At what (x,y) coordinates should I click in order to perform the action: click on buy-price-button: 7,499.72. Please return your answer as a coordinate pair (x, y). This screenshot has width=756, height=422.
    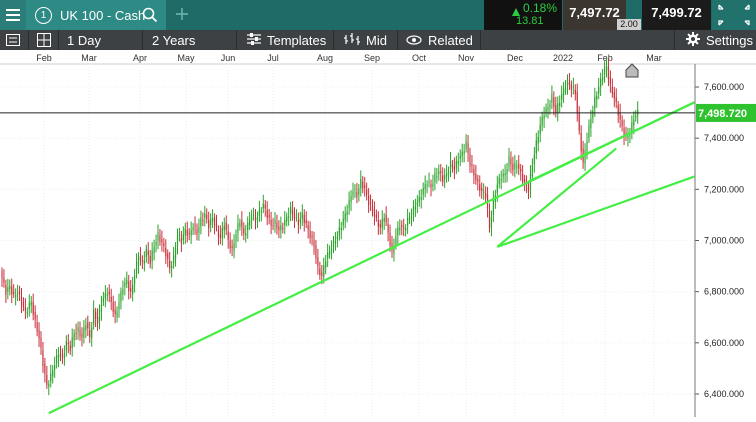
    Looking at the image, I should click on (676, 15).